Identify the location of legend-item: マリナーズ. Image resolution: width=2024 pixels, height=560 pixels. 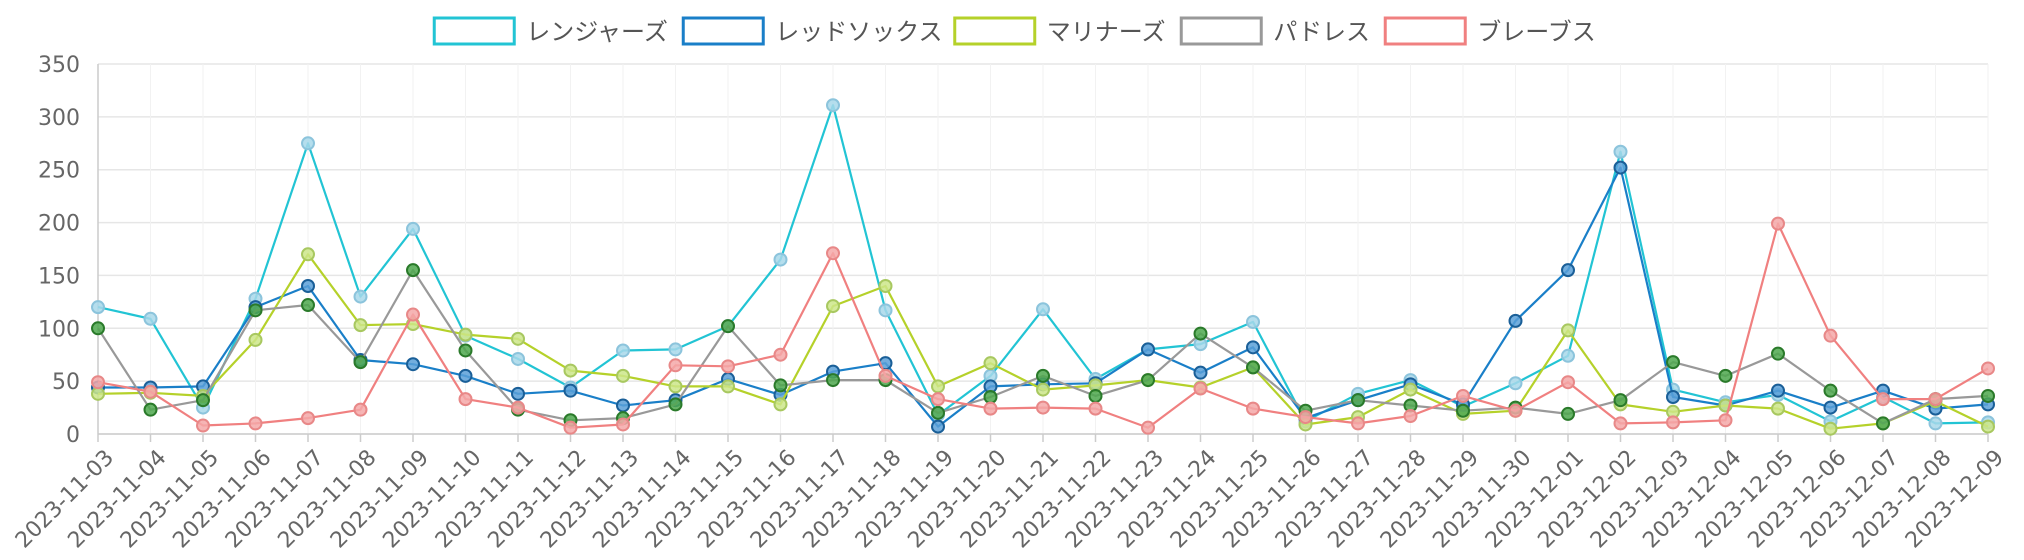
(1059, 31).